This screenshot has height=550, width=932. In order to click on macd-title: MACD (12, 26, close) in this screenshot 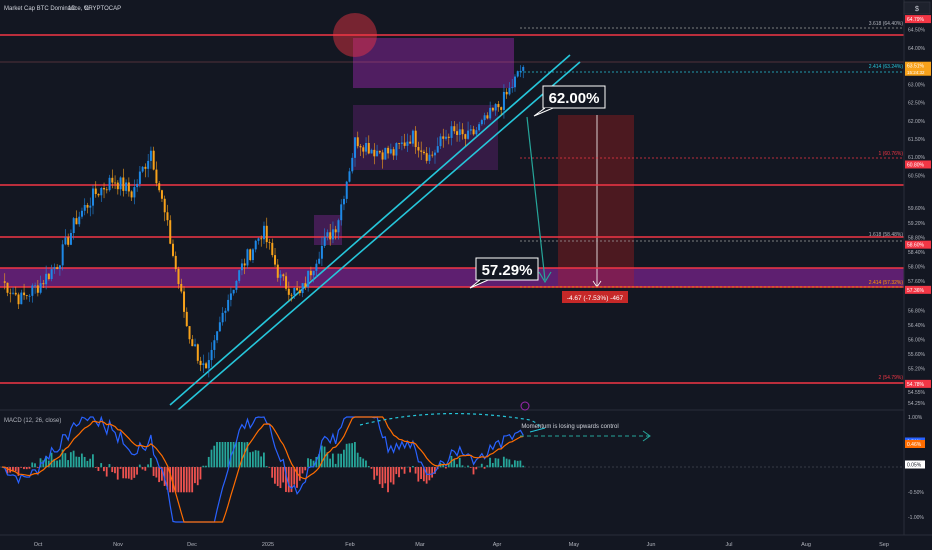, I will do `click(32, 421)`.